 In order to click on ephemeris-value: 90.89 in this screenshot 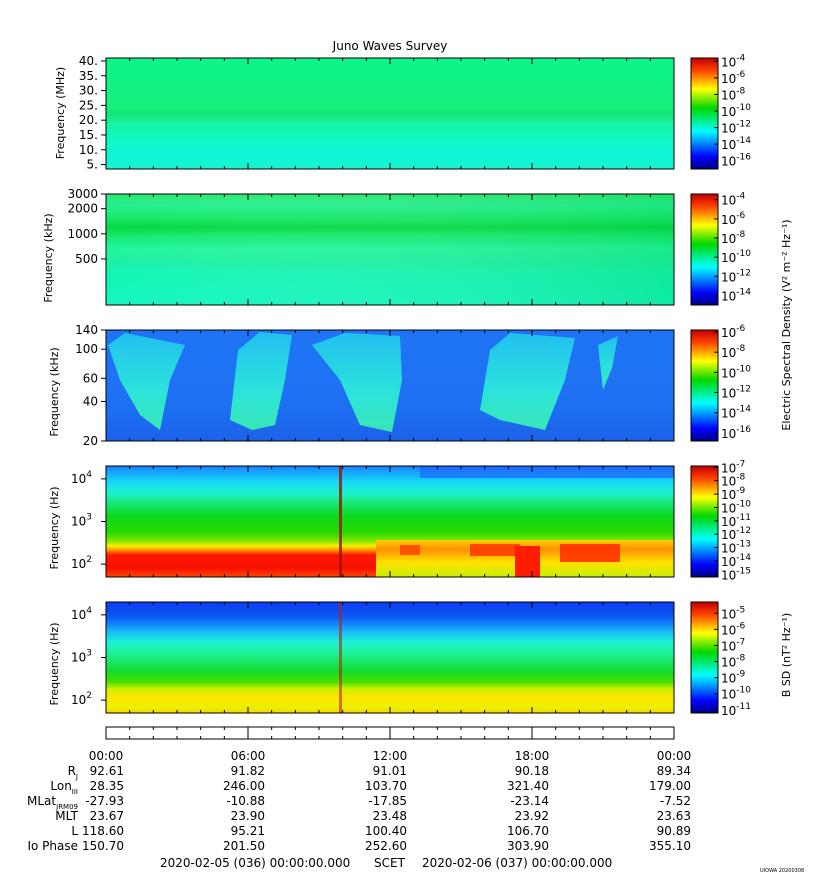, I will do `click(674, 831)`.